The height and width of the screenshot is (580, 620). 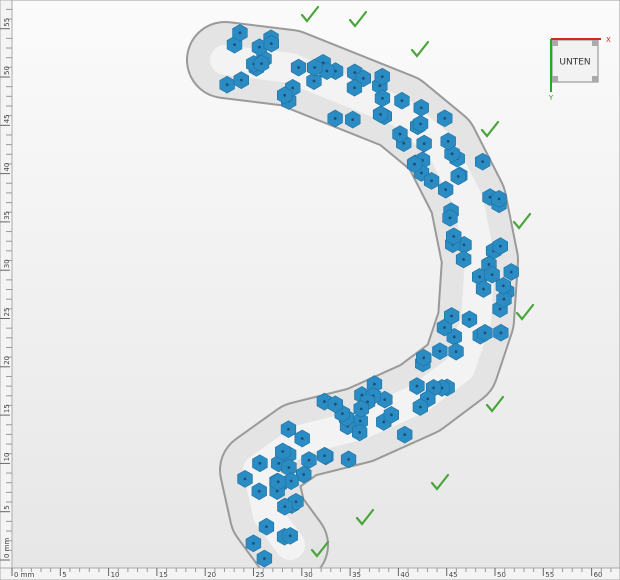 What do you see at coordinates (551, 98) in the screenshot?
I see `y-axis-label: Y` at bounding box center [551, 98].